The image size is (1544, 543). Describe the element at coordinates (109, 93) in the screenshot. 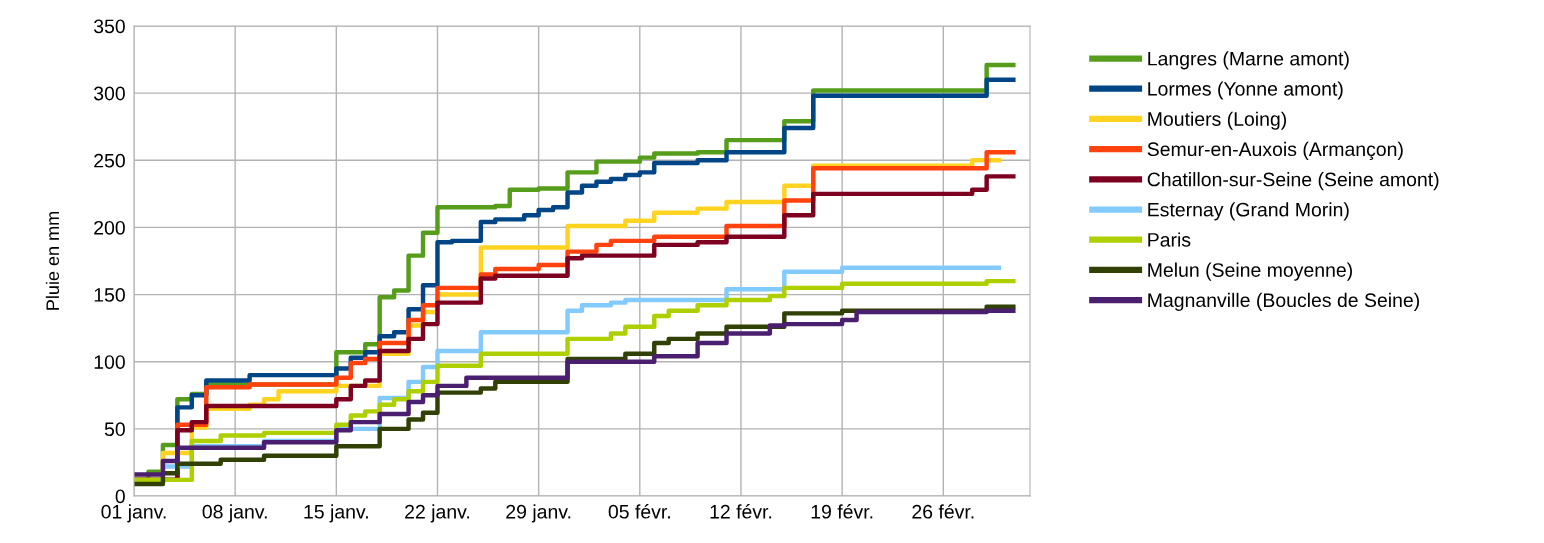

I see `y-tick-label: 300` at that location.